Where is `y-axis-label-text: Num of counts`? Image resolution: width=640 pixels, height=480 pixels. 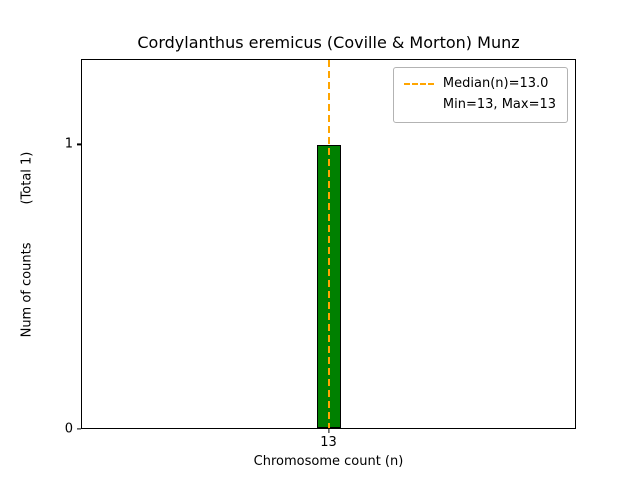 y-axis-label-text: Num of counts is located at coordinates (27, 290).